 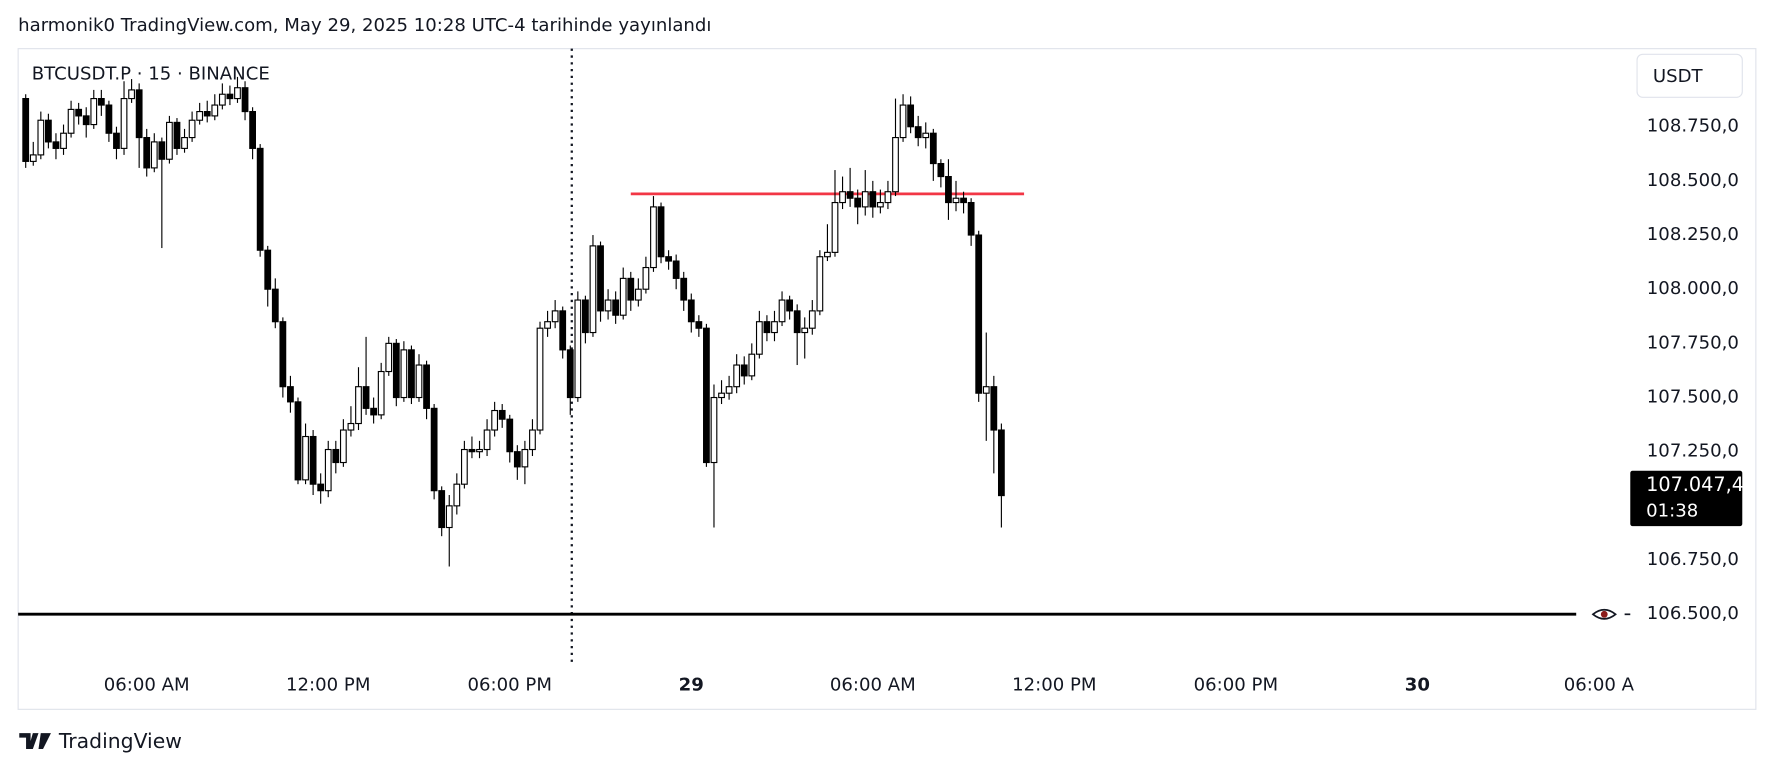 What do you see at coordinates (1695, 484) in the screenshot?
I see `last-price-label: 107.047,4` at bounding box center [1695, 484].